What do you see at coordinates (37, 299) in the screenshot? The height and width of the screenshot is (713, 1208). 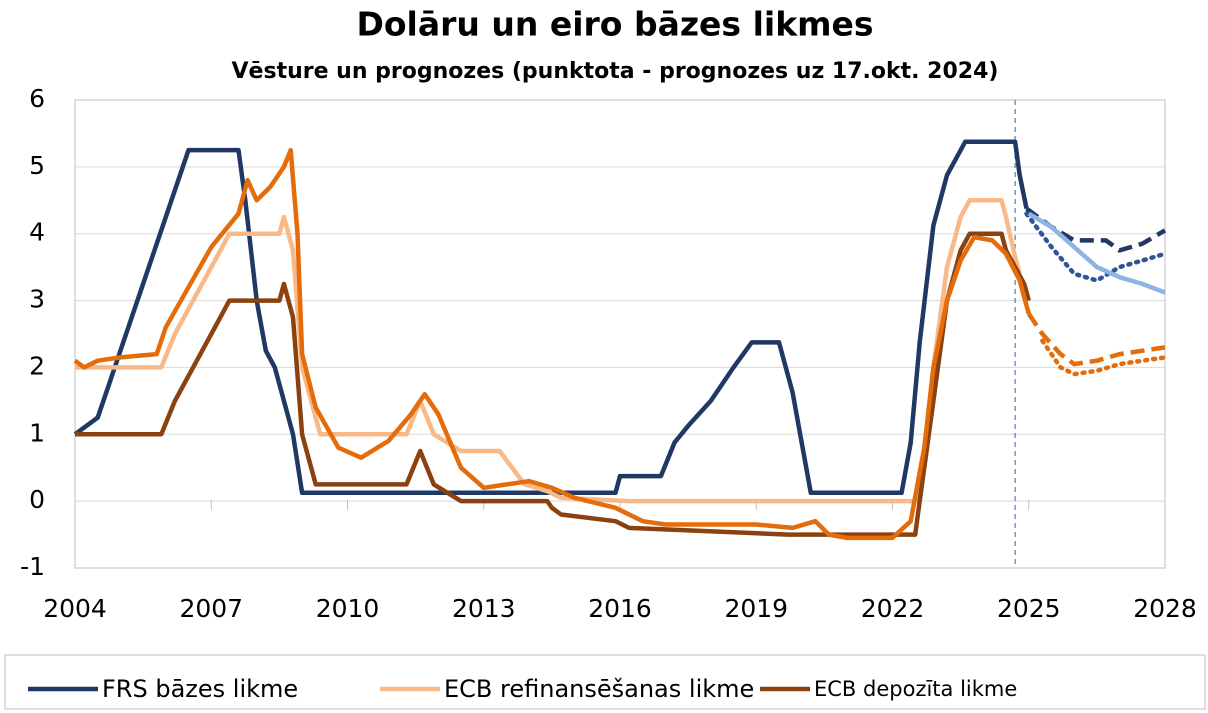 I see `y-tick-label: 3` at bounding box center [37, 299].